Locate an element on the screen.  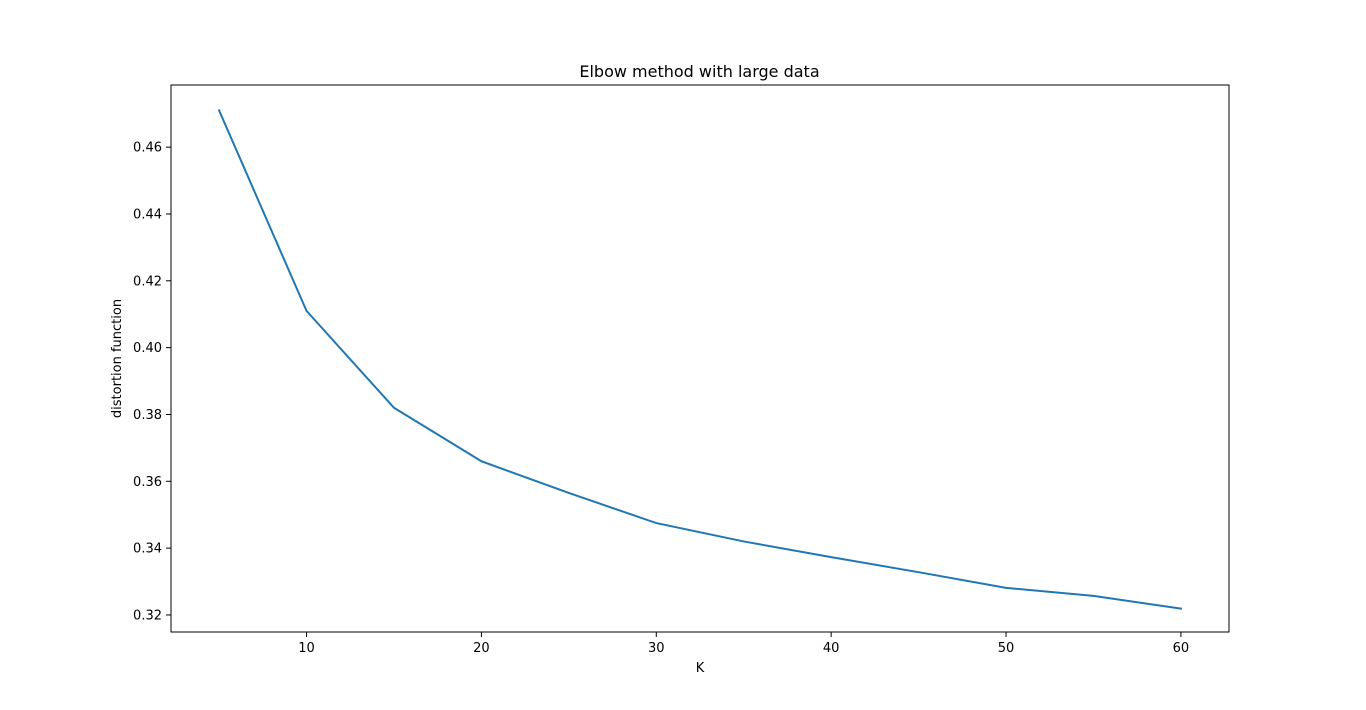
x-tick-label: 50 is located at coordinates (1006, 648).